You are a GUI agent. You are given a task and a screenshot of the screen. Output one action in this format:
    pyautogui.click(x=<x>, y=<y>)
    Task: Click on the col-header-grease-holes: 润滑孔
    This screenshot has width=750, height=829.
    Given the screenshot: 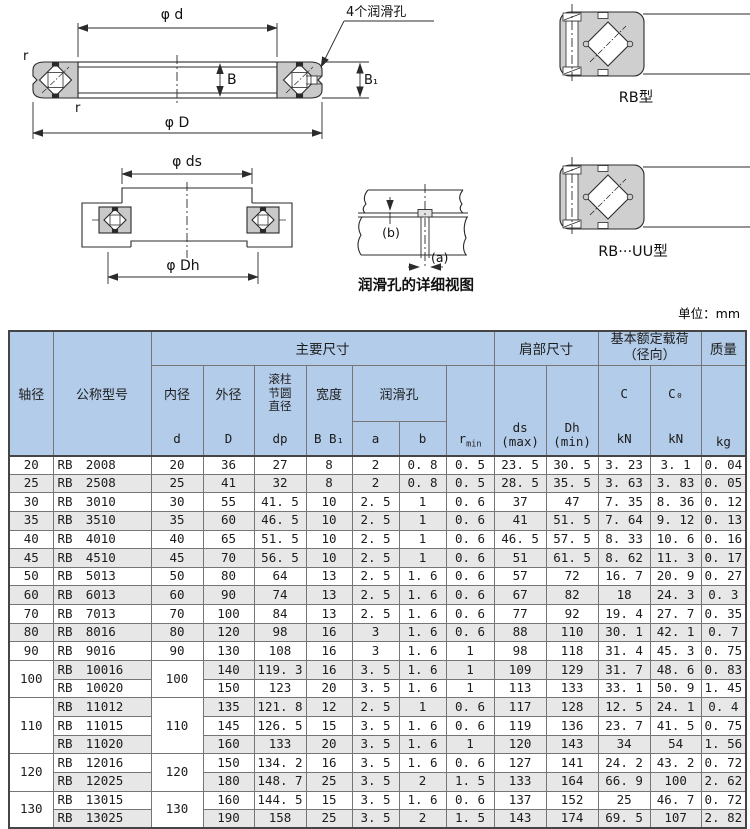 What is the action you would take?
    pyautogui.click(x=399, y=393)
    